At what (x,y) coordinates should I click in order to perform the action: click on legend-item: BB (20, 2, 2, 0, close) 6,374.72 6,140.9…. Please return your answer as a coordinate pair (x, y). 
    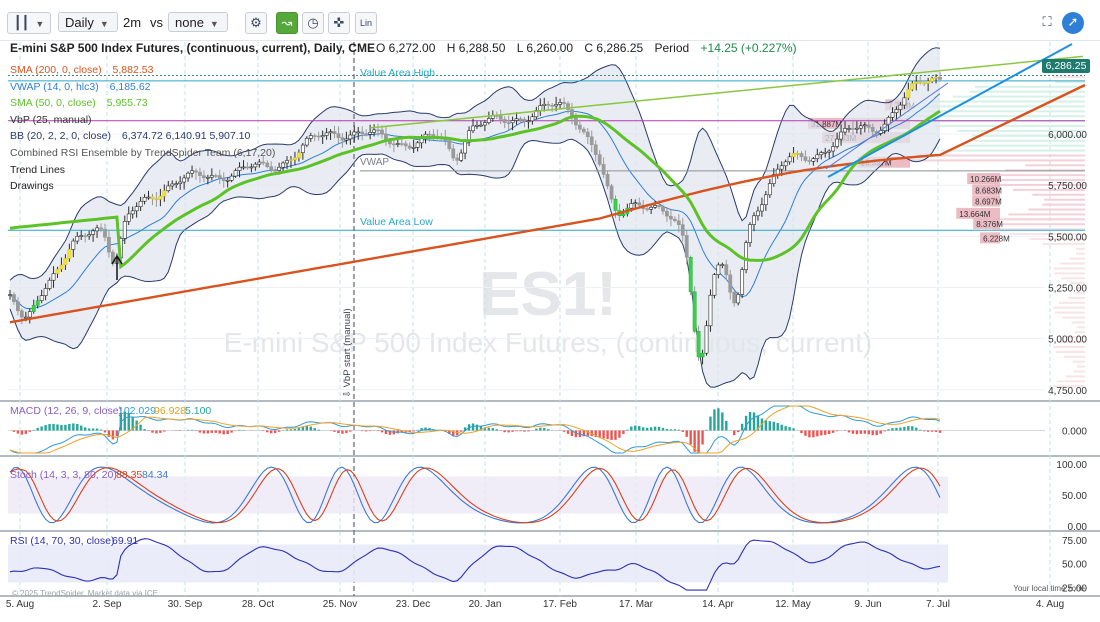
    Looking at the image, I should click on (130, 136).